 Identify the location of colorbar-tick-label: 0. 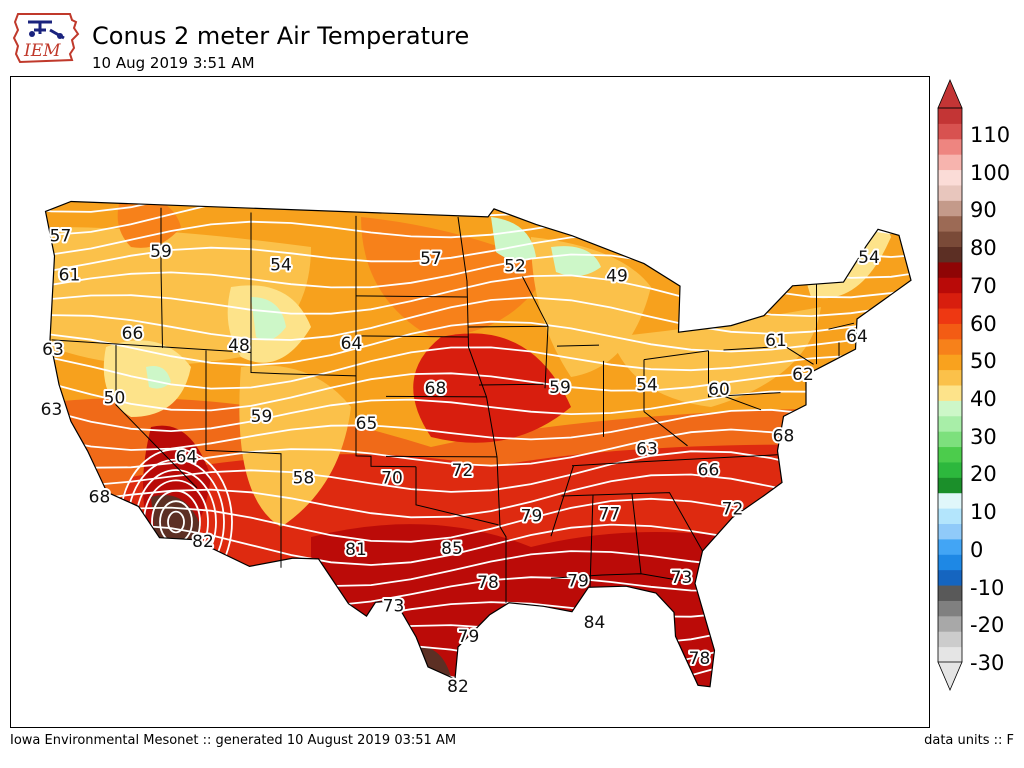
(977, 549).